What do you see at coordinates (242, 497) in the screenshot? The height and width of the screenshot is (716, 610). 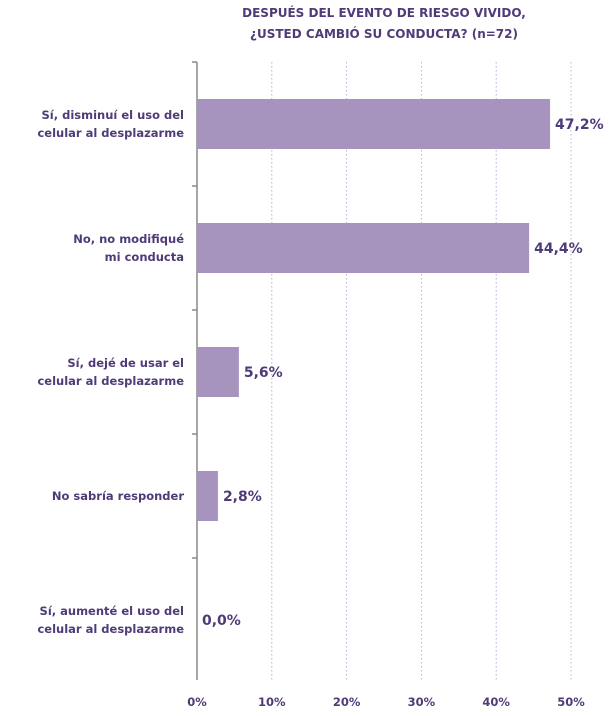 I see `value-label-3: 2,8%` at bounding box center [242, 497].